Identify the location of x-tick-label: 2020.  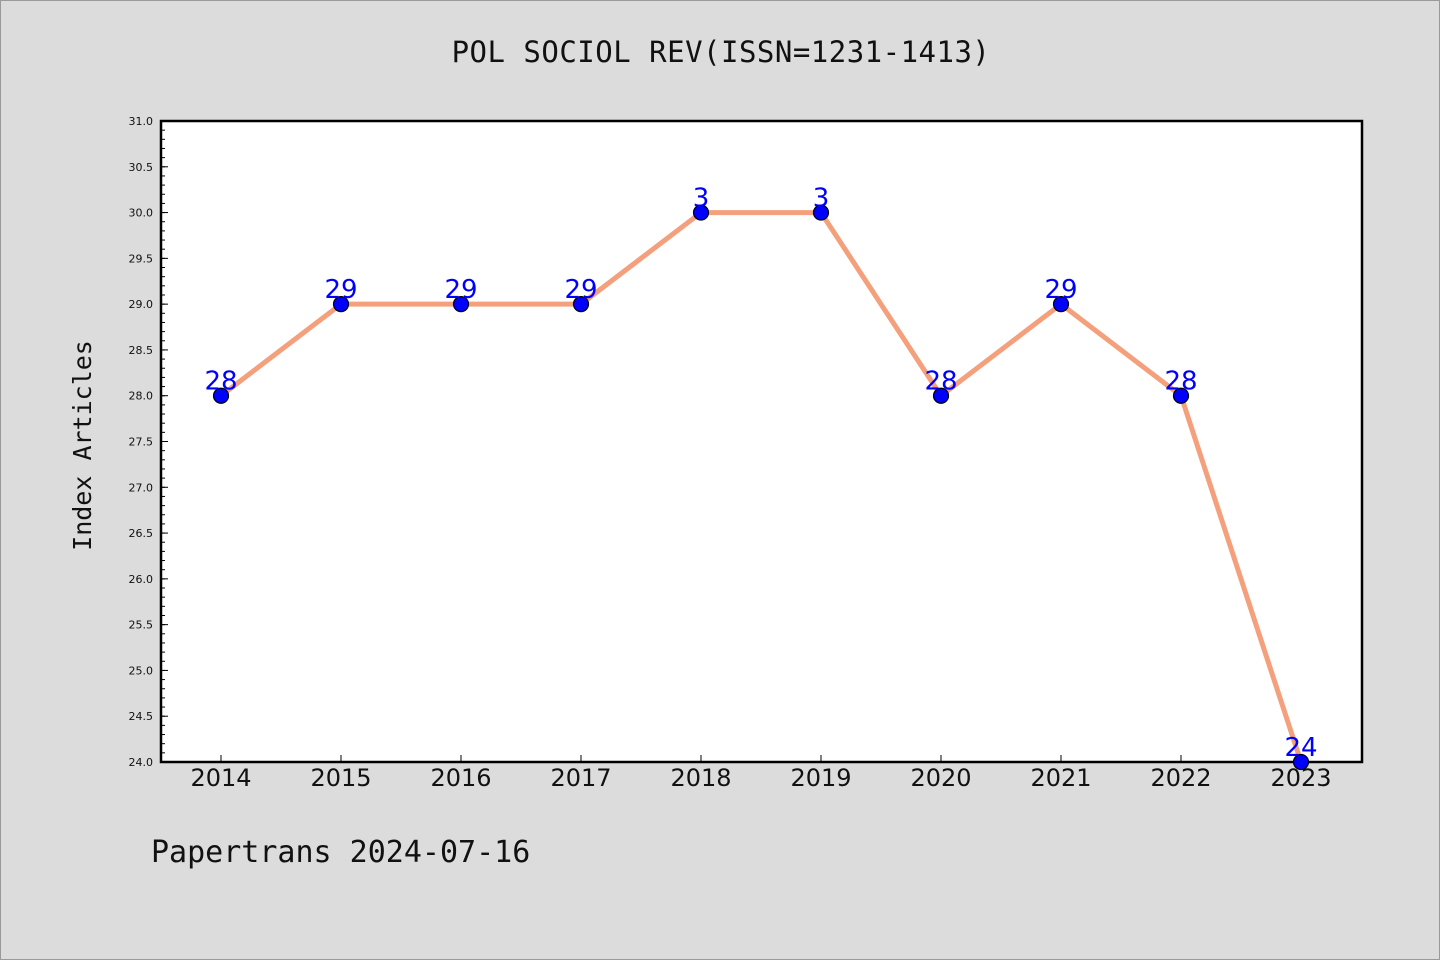
(940, 778).